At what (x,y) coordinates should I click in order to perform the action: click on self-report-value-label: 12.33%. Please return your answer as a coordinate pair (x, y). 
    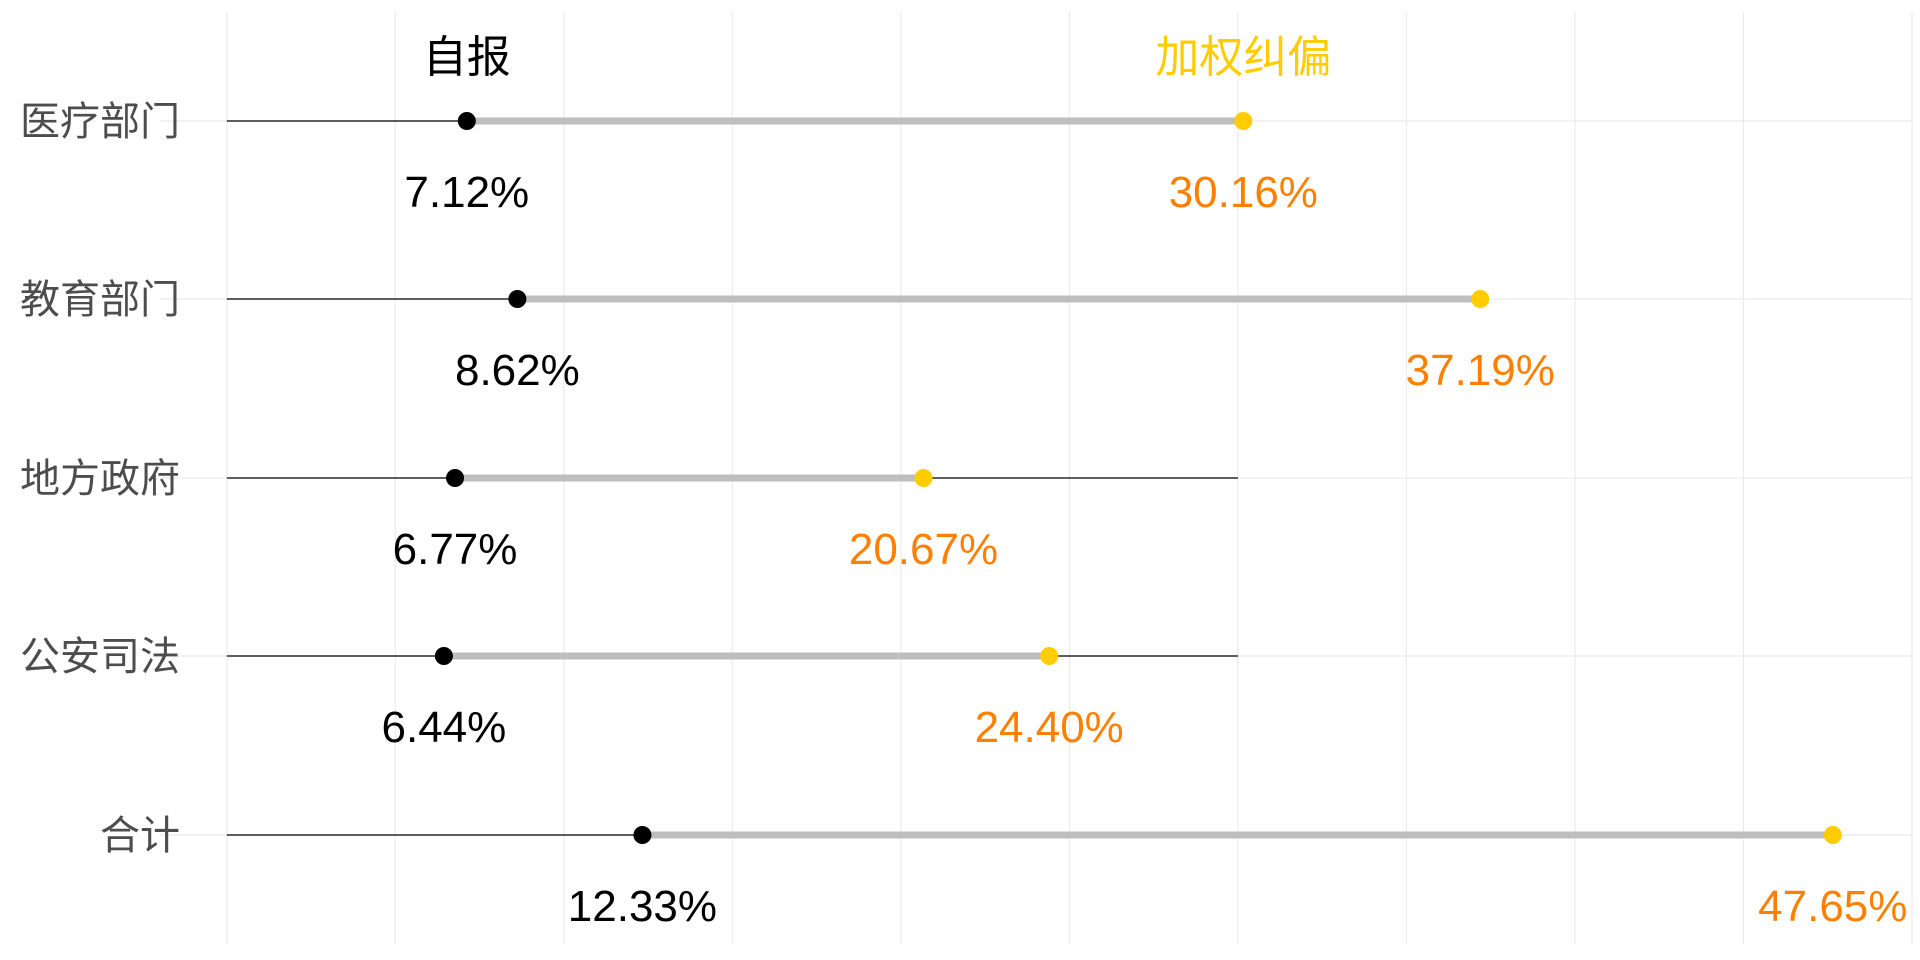
    Looking at the image, I should click on (642, 906).